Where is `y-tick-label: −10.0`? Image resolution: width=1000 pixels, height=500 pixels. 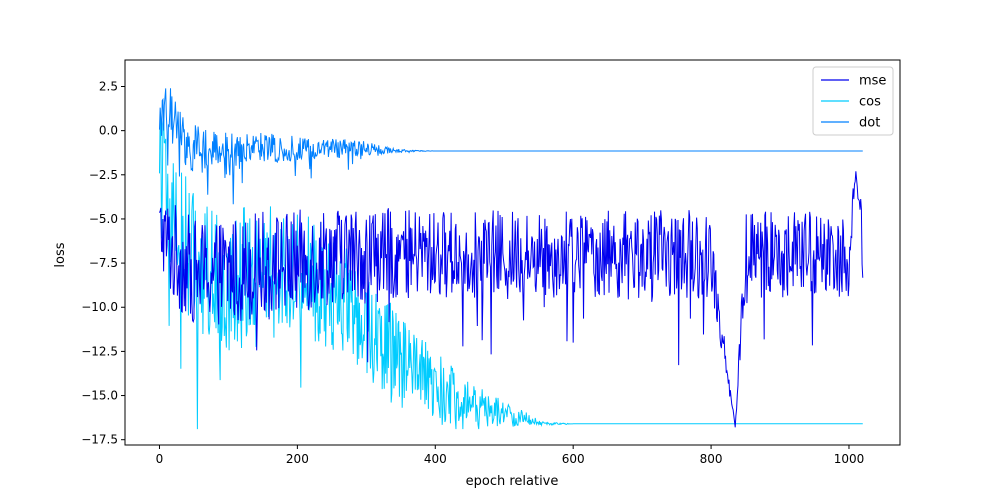
y-tick-label: −10.0 is located at coordinates (99, 307).